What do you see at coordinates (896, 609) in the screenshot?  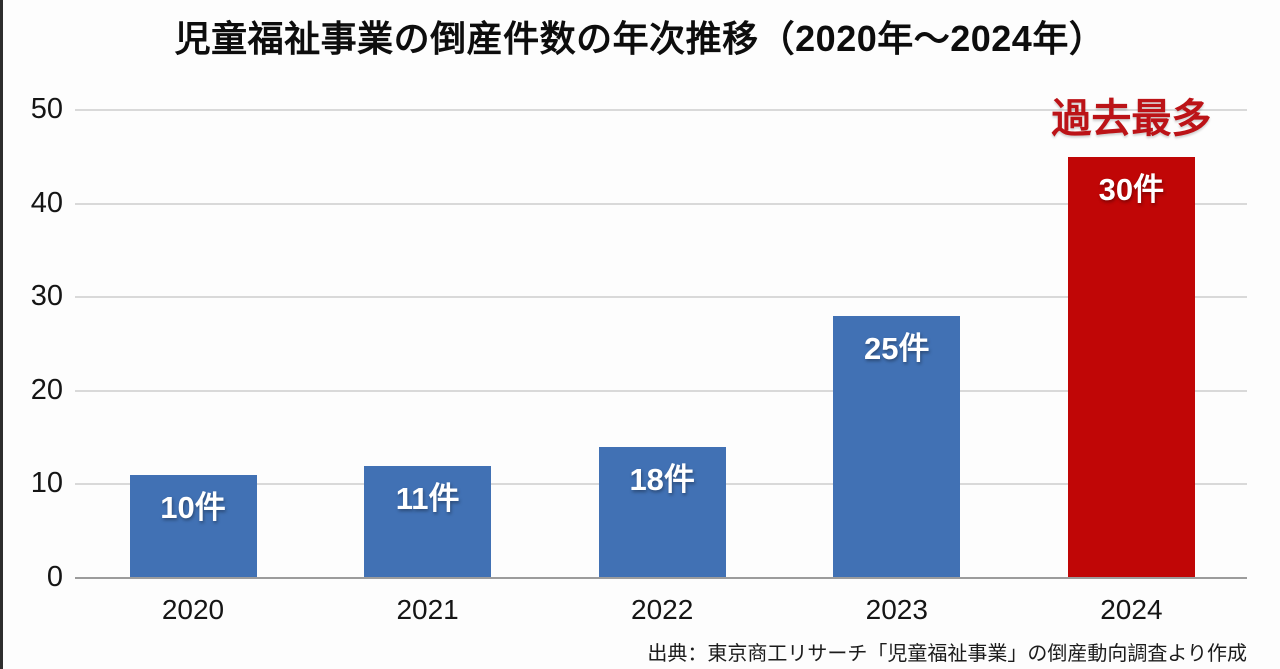 I see `x-axis-label-2023: 2023` at bounding box center [896, 609].